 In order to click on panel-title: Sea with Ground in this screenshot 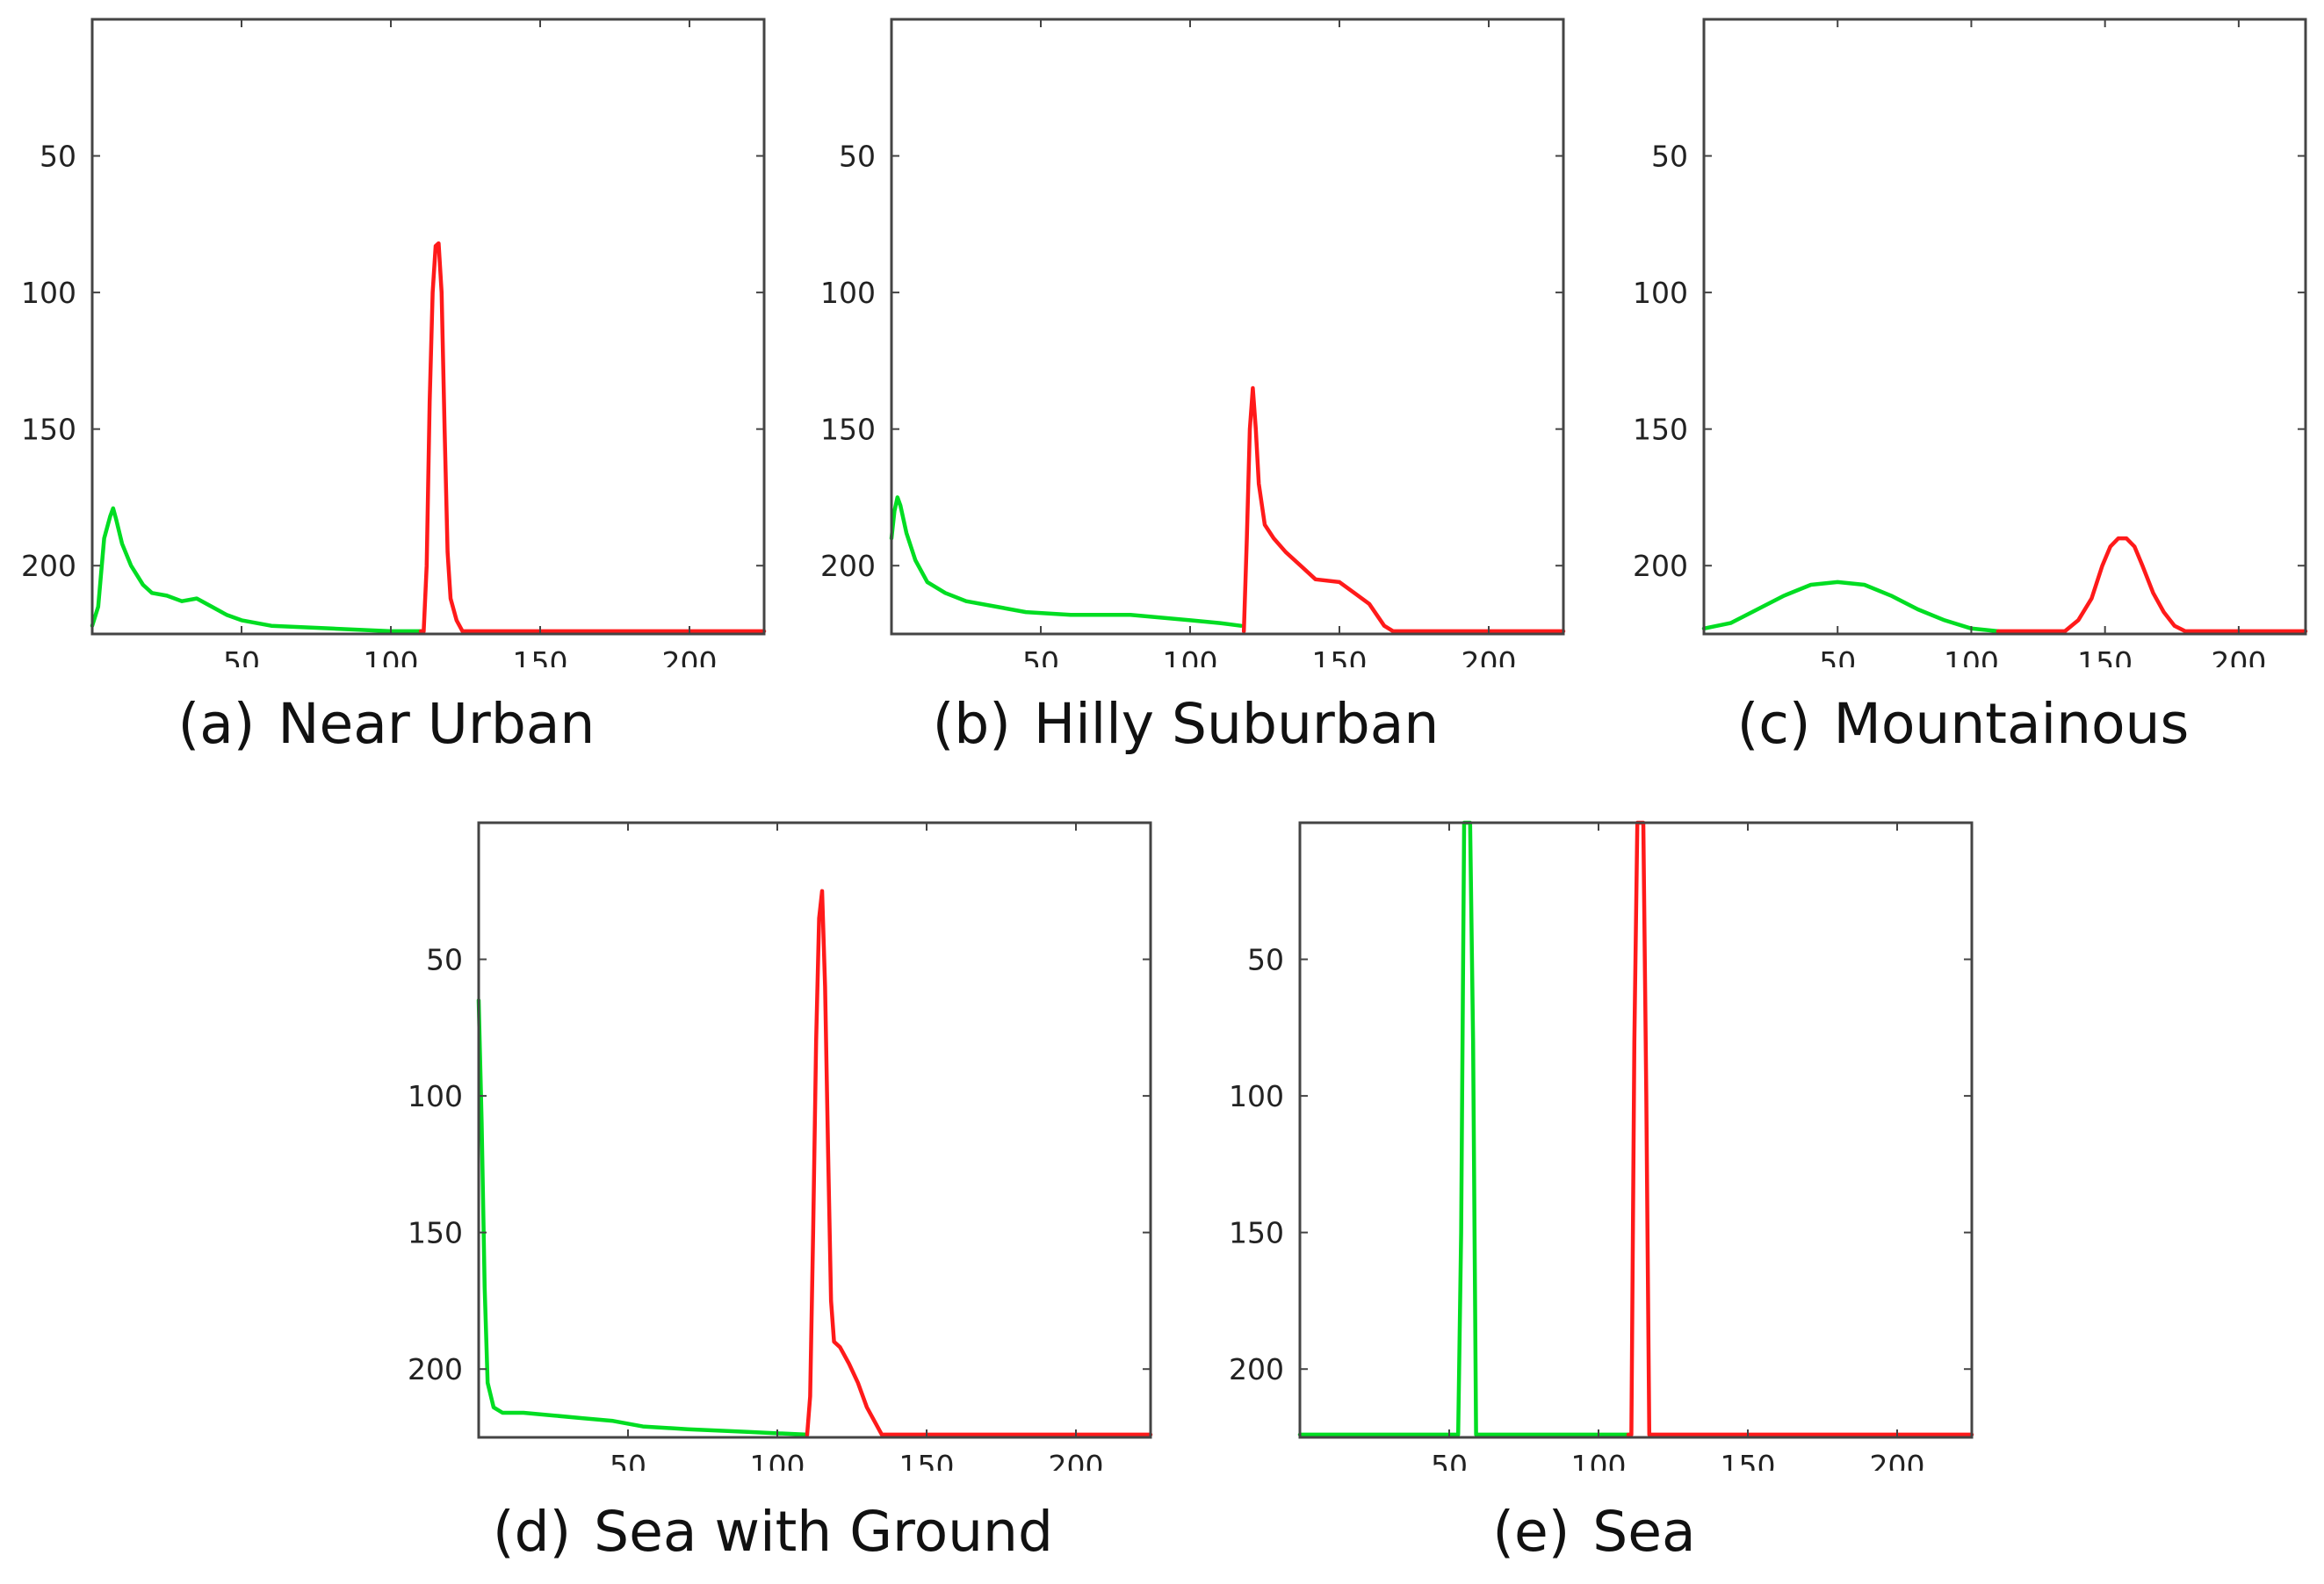, I will do `click(823, 1532)`.